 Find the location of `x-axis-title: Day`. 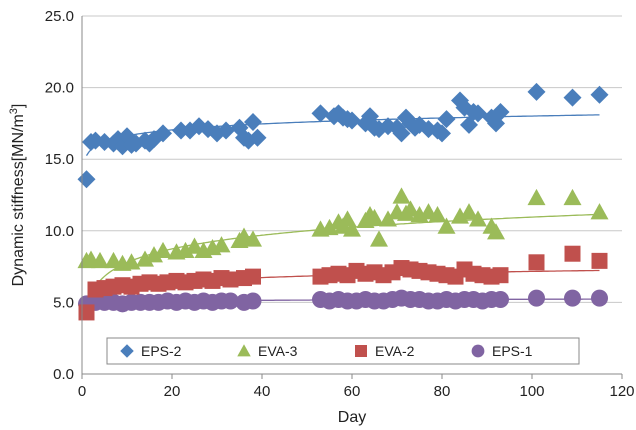

x-axis-title: Day is located at coordinates (352, 417).